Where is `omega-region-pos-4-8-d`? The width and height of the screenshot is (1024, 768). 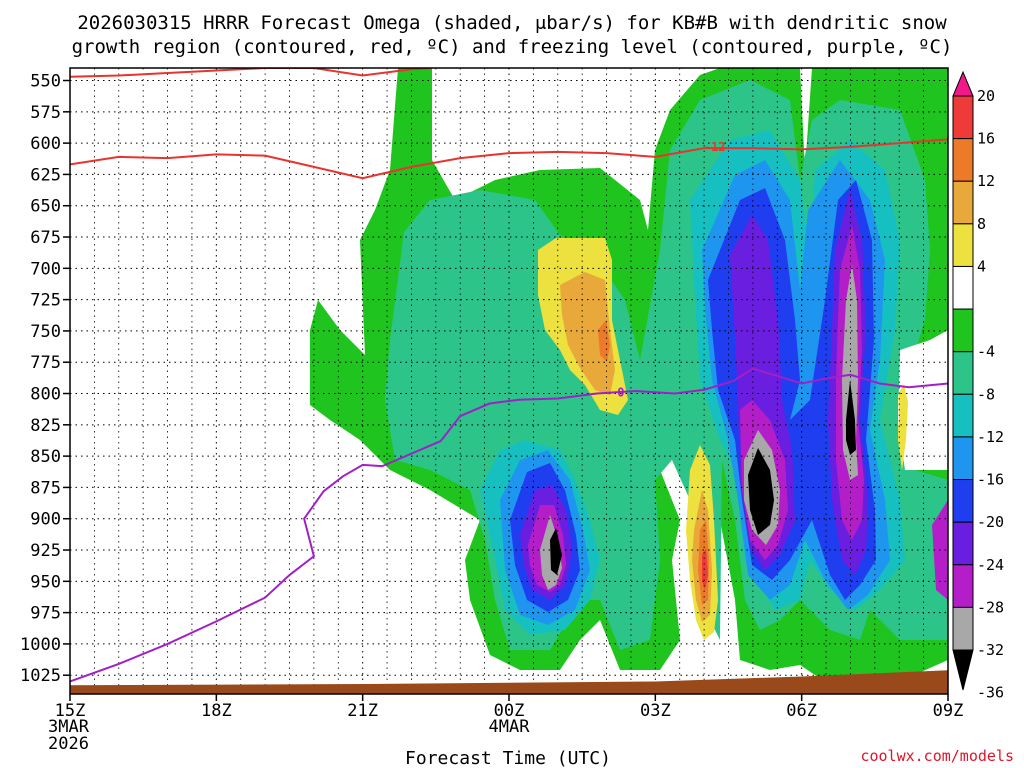 omega-region-pos-4-8-d is located at coordinates (903, 427).